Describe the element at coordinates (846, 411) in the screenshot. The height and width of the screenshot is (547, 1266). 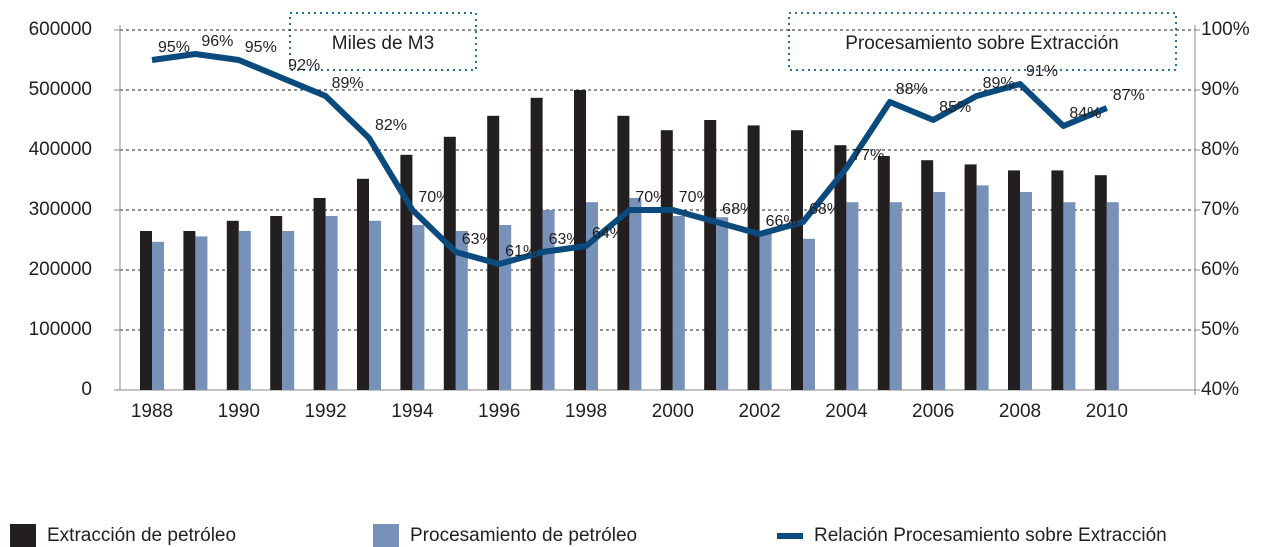
I see `x-tick-label: 2004` at that location.